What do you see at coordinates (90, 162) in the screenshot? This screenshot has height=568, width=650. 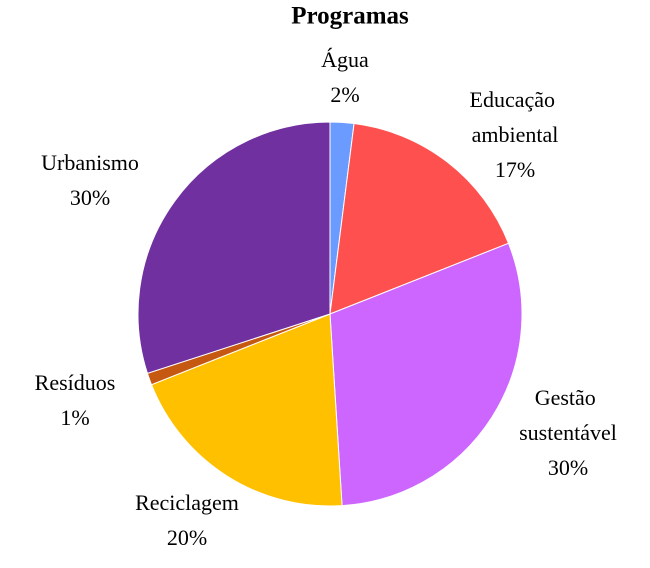 I see `slice-label: Urbanismo` at bounding box center [90, 162].